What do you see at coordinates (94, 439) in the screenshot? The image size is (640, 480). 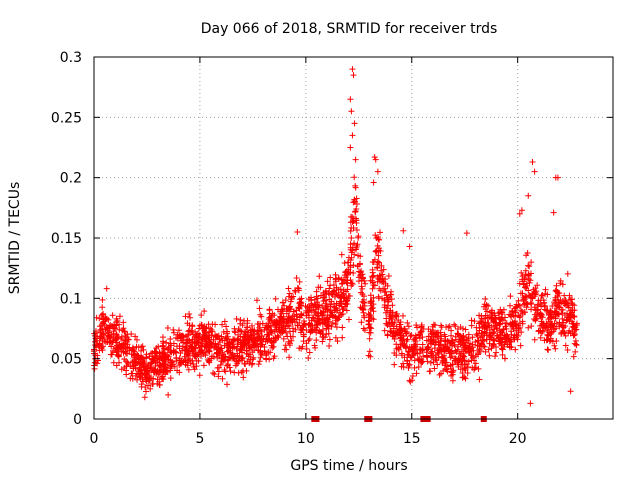 I see `x-tick-label: 0` at bounding box center [94, 439].